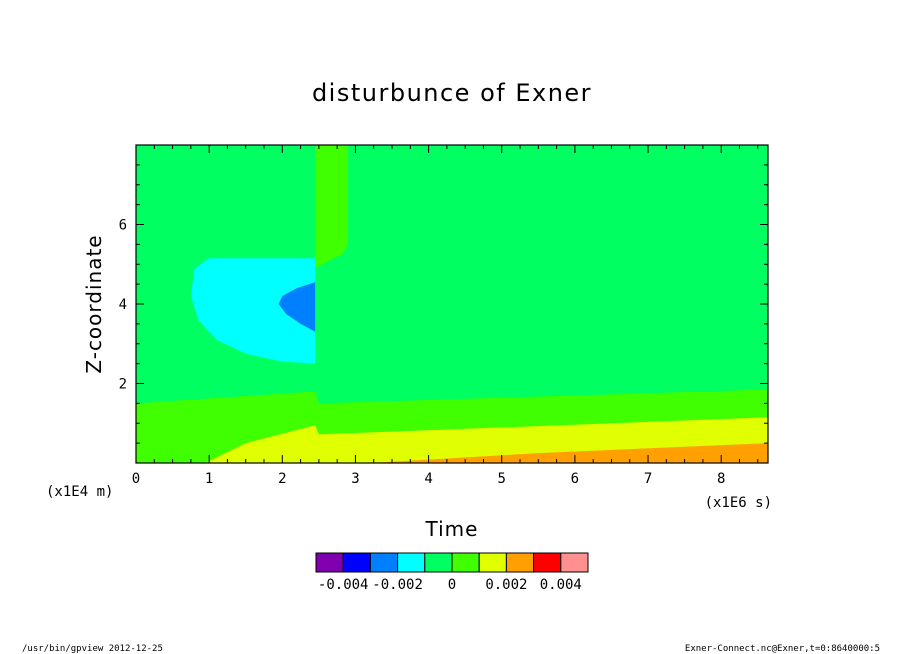  Describe the element at coordinates (123, 226) in the screenshot. I see `y-tick-label: 6` at that location.